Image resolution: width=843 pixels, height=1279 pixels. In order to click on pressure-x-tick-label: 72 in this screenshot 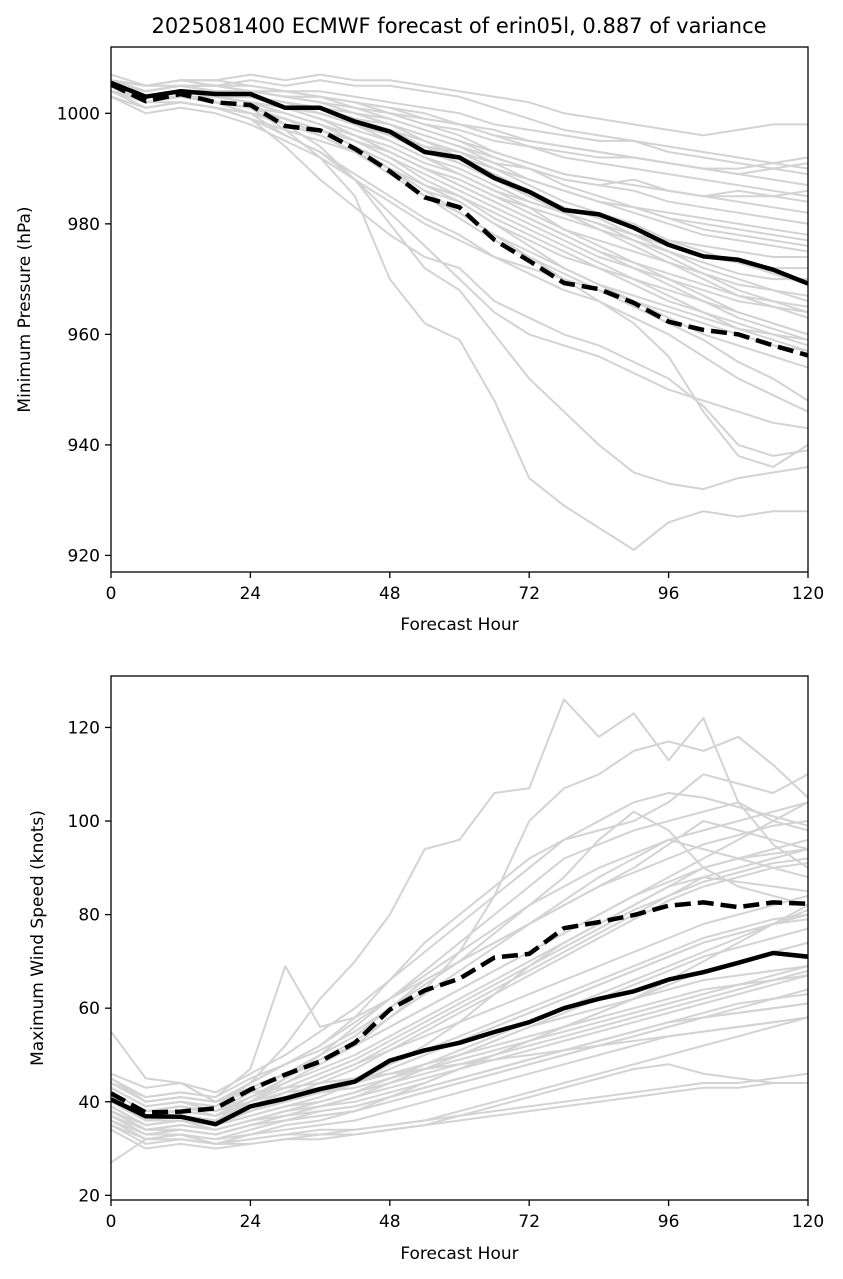, I will do `click(529, 594)`.